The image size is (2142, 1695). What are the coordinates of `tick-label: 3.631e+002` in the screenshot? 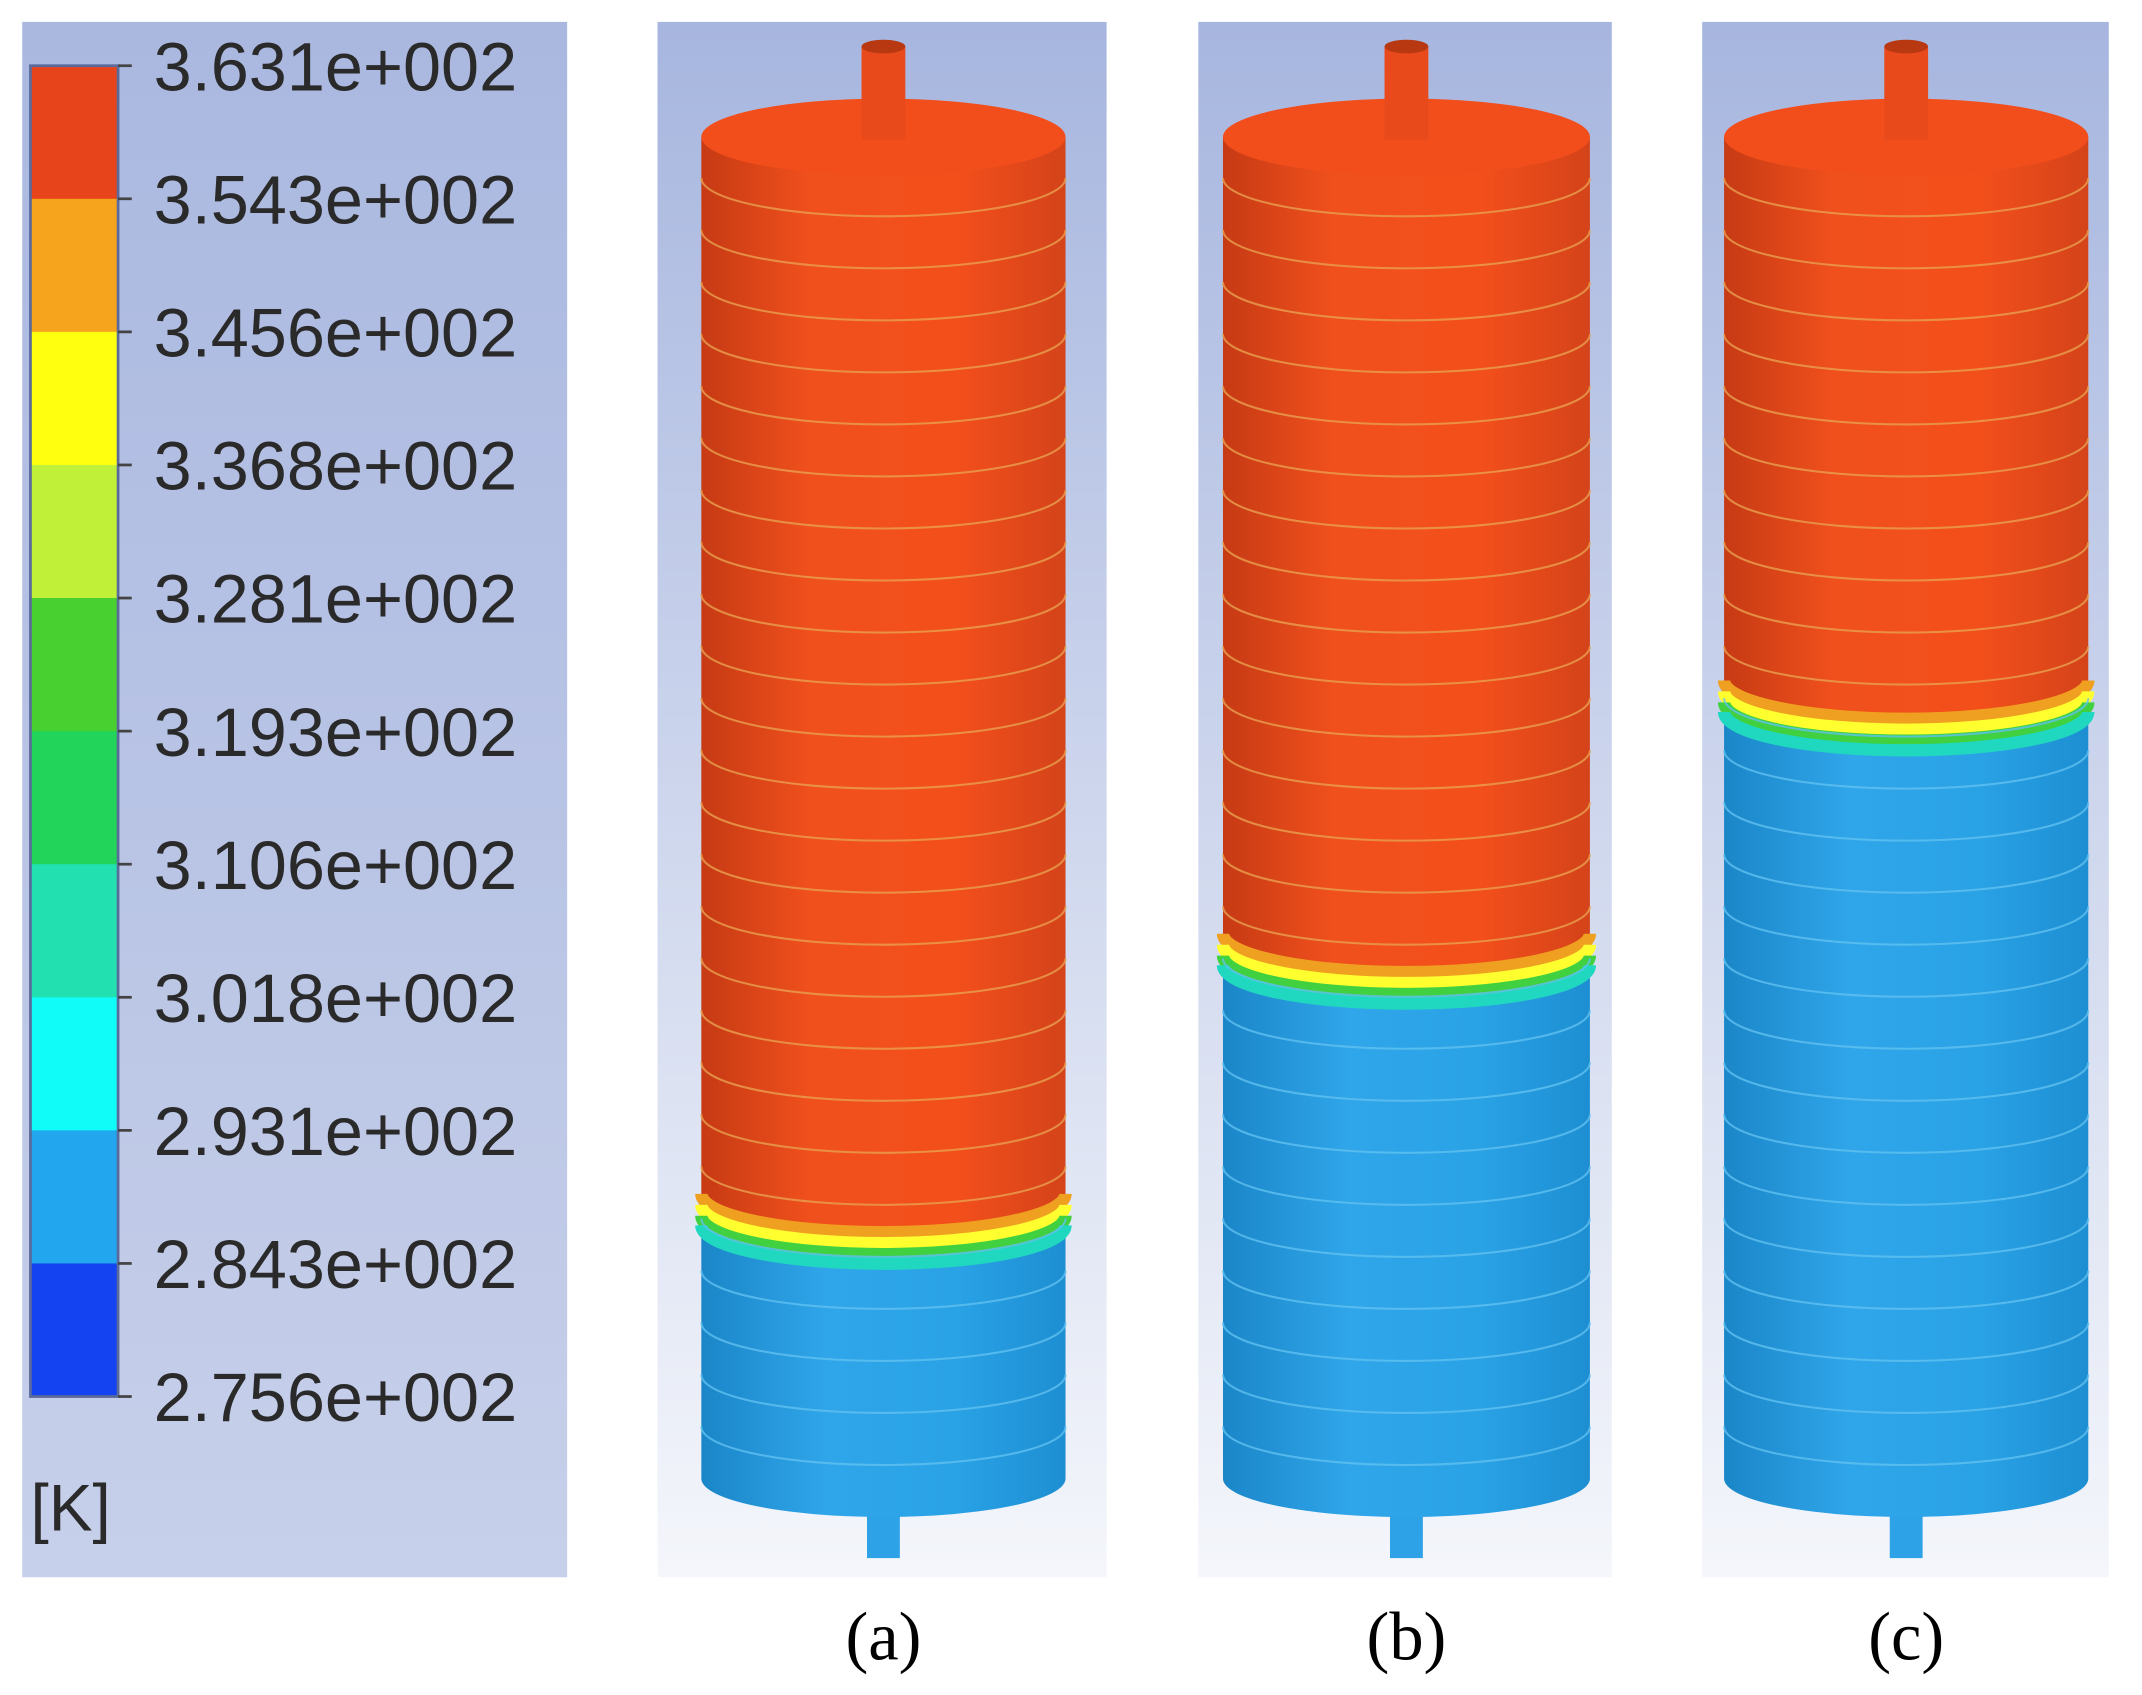 It's located at (335, 66).